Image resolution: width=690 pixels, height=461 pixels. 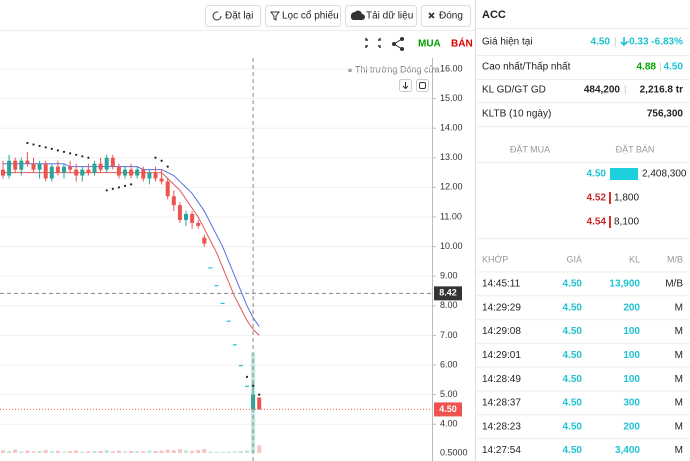 What do you see at coordinates (449, 364) in the screenshot?
I see `y-tick-label: 6.00` at bounding box center [449, 364].